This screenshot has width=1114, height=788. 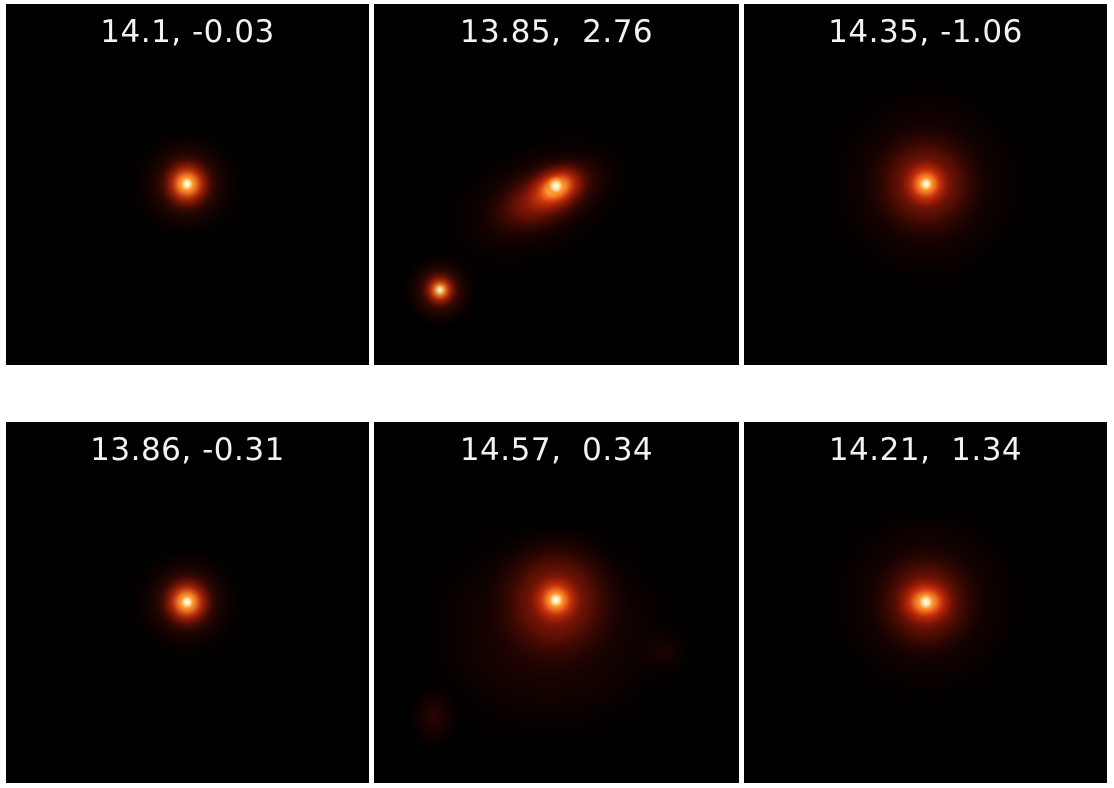 I want to click on panel-label: 14.57, 0.34, so click(x=556, y=450).